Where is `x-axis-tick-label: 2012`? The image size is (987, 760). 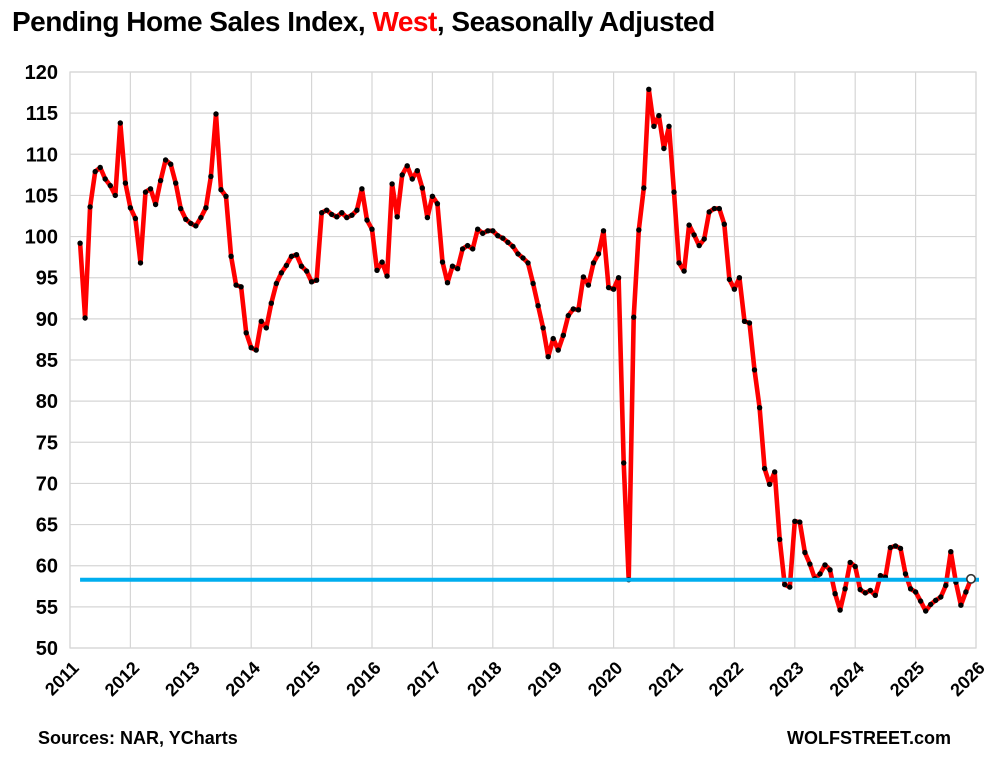 x-axis-tick-label: 2012 is located at coordinates (122, 679).